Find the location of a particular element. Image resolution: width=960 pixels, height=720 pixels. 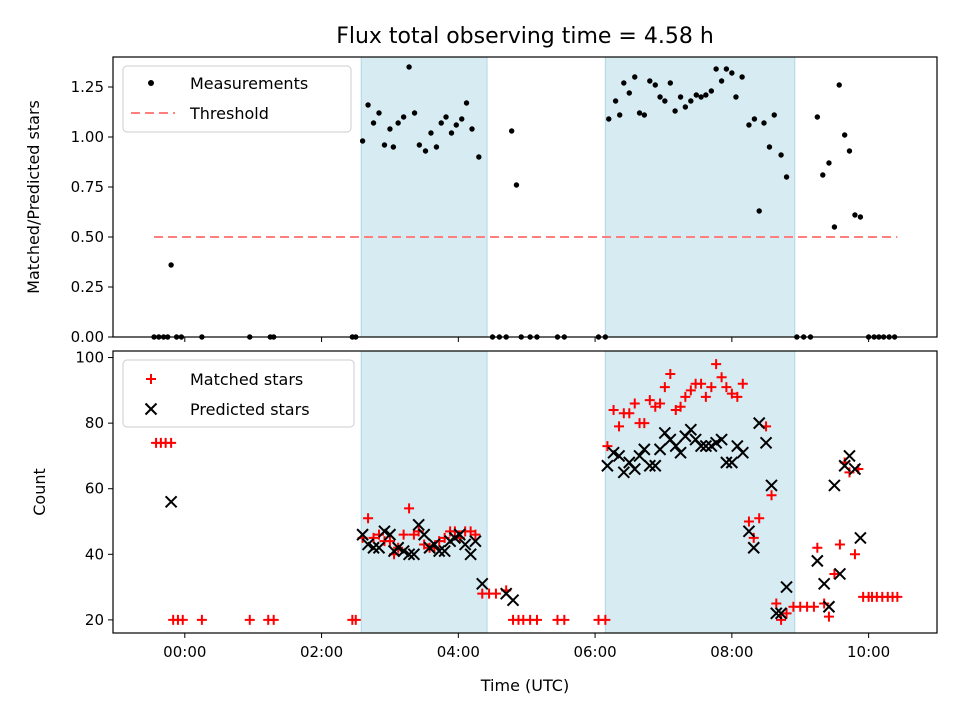

ratio-panel-y-ticks: 0.00 0.25 0.50 0.75 1.00 1.25 is located at coordinates (92, 212).